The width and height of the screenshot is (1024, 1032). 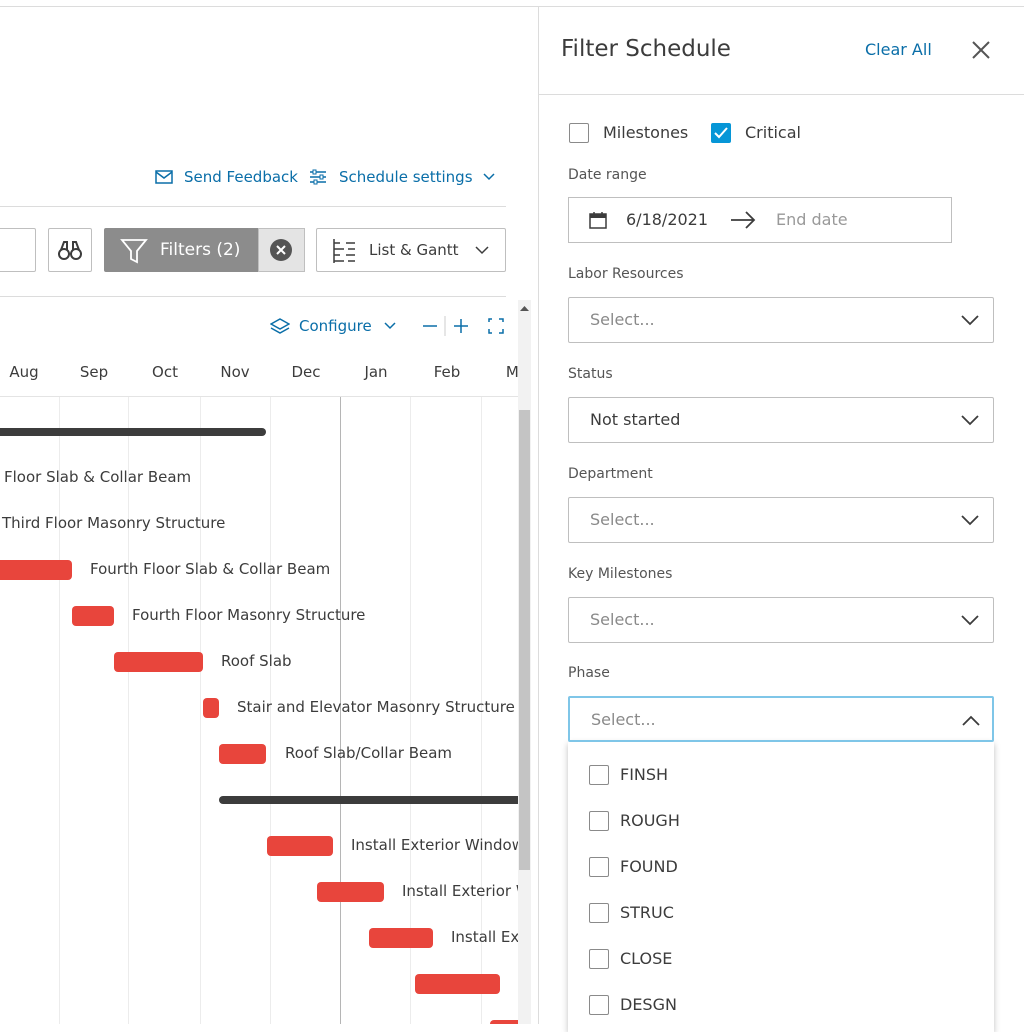 What do you see at coordinates (280, 326) in the screenshot?
I see `layers-icon` at bounding box center [280, 326].